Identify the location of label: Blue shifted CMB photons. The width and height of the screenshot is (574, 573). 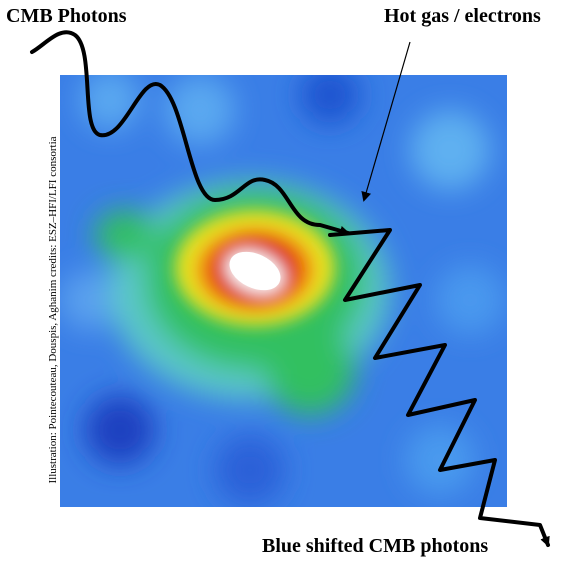
(375, 546).